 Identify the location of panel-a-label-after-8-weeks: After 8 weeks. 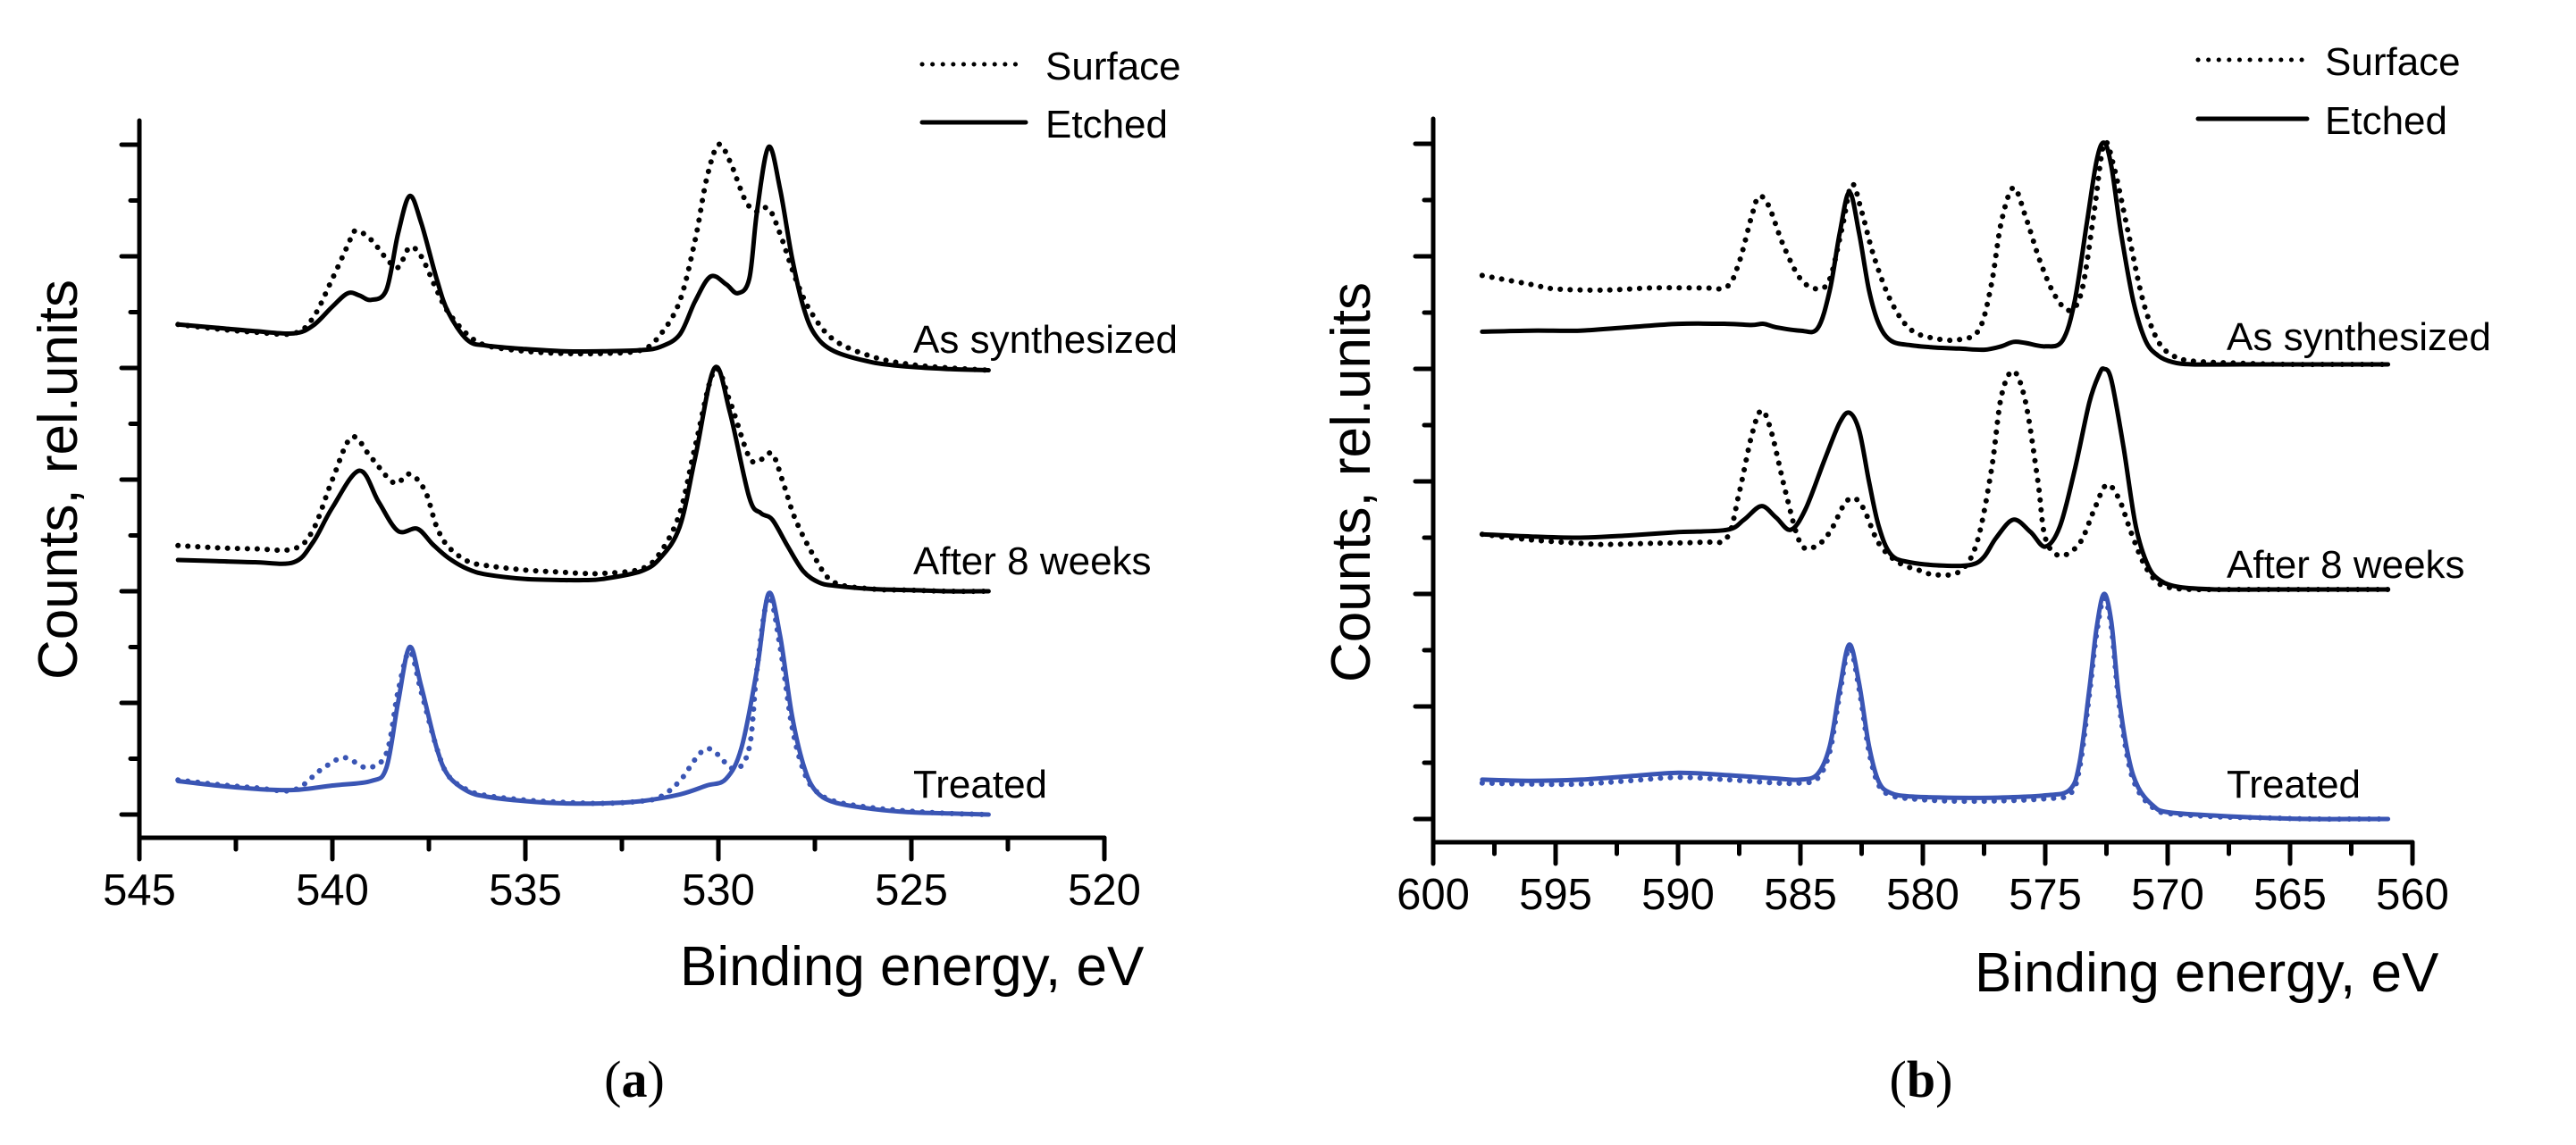
(1032, 561).